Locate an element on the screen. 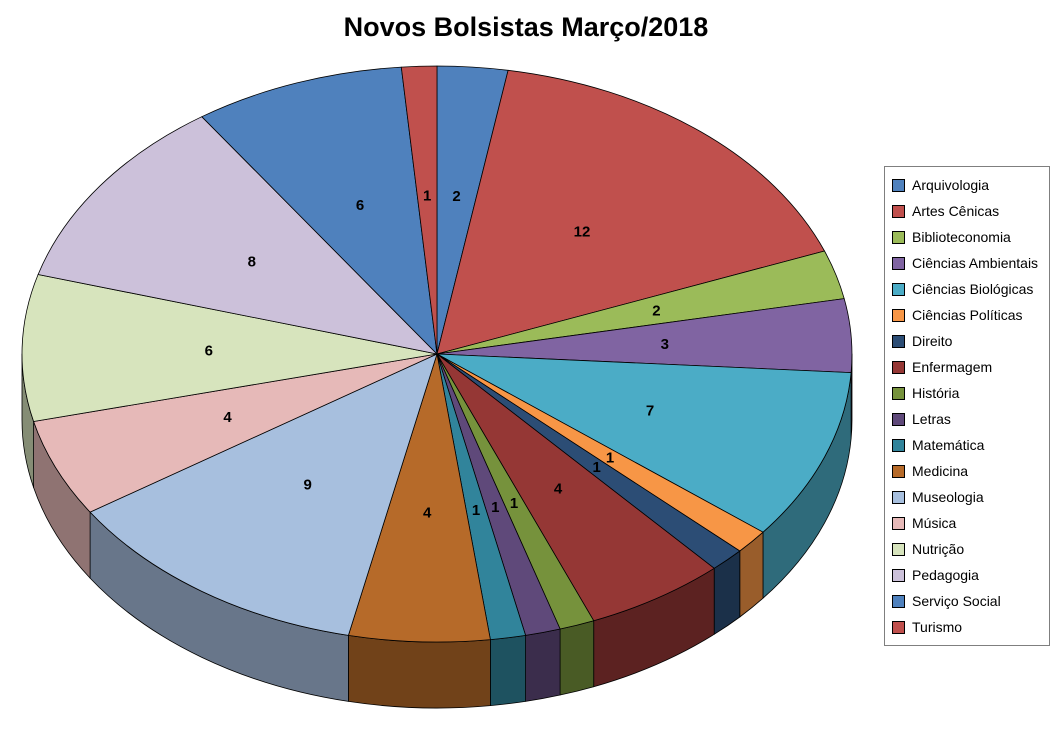 This screenshot has height=740, width=1052. legend-item: Ciências Ambientais is located at coordinates (968, 263).